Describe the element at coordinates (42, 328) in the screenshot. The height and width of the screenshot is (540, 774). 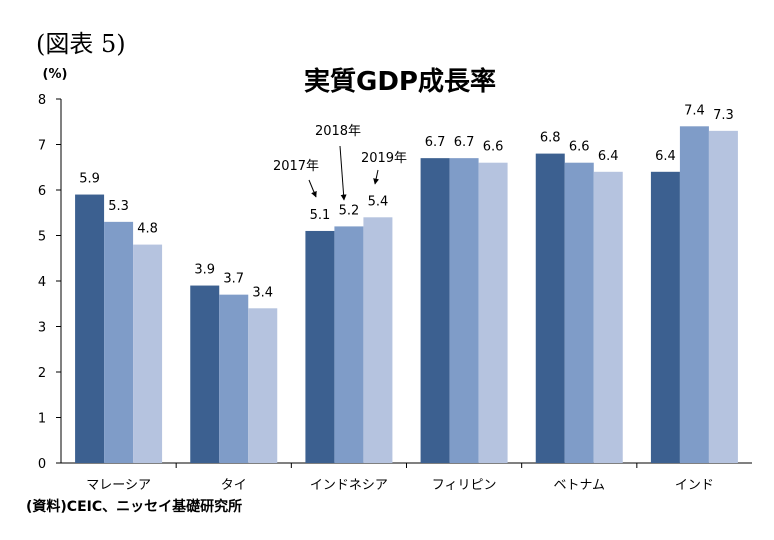
I see `y-tick-label: 3` at that location.